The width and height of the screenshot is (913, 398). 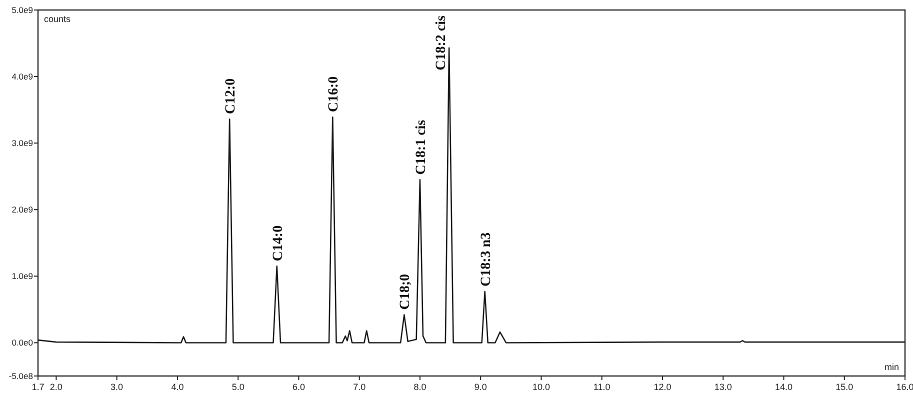 I want to click on y-tick-label: -5.0e8, so click(x=21, y=376).